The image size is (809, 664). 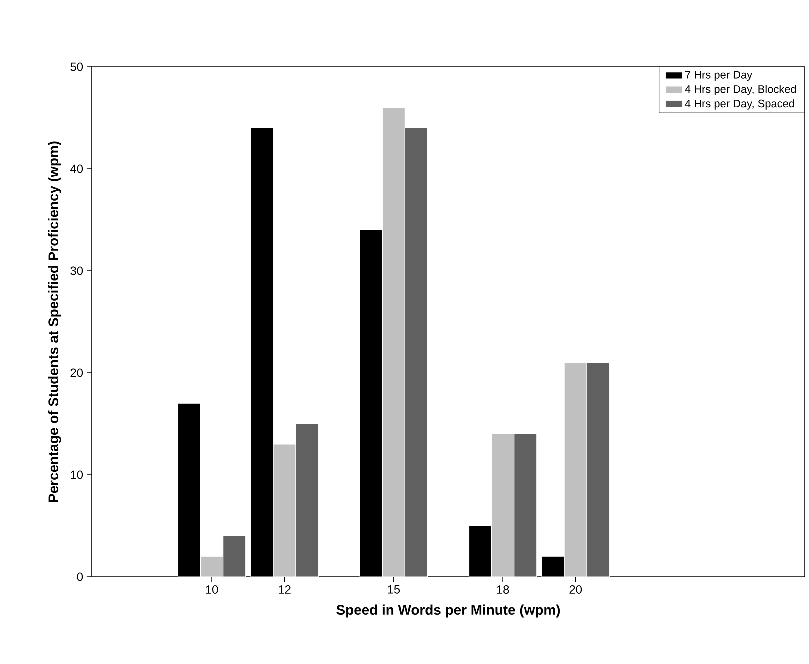 What do you see at coordinates (448, 611) in the screenshot?
I see `x-axis-title: Speed in Words per Minute (wpm)` at bounding box center [448, 611].